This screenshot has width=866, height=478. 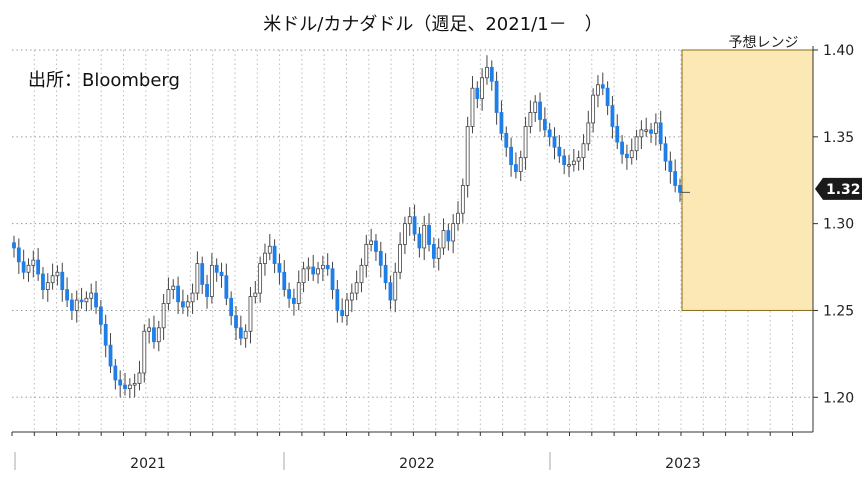 What do you see at coordinates (412, 451) in the screenshot?
I see `x-axis: 2021 2022 2023` at bounding box center [412, 451].